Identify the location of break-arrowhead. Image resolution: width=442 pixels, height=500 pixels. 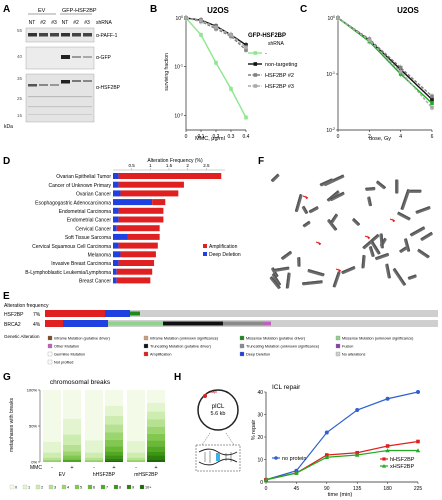
(319, 243).